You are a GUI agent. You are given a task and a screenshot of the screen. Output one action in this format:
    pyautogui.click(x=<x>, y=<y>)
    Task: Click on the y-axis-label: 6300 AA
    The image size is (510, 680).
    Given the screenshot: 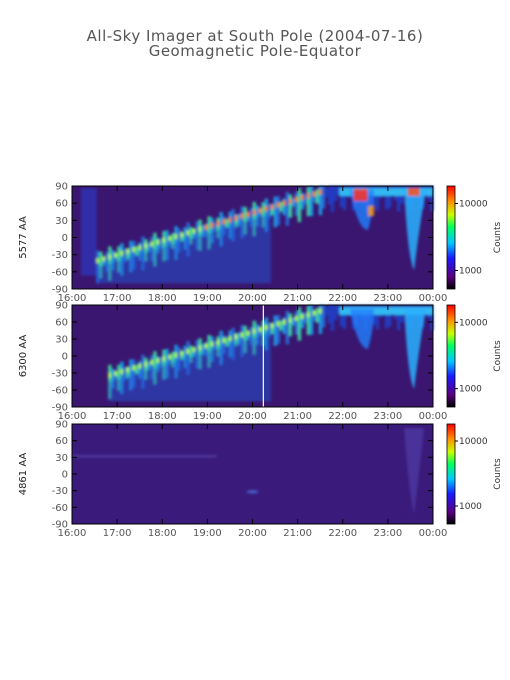 What is the action you would take?
    pyautogui.click(x=23, y=356)
    